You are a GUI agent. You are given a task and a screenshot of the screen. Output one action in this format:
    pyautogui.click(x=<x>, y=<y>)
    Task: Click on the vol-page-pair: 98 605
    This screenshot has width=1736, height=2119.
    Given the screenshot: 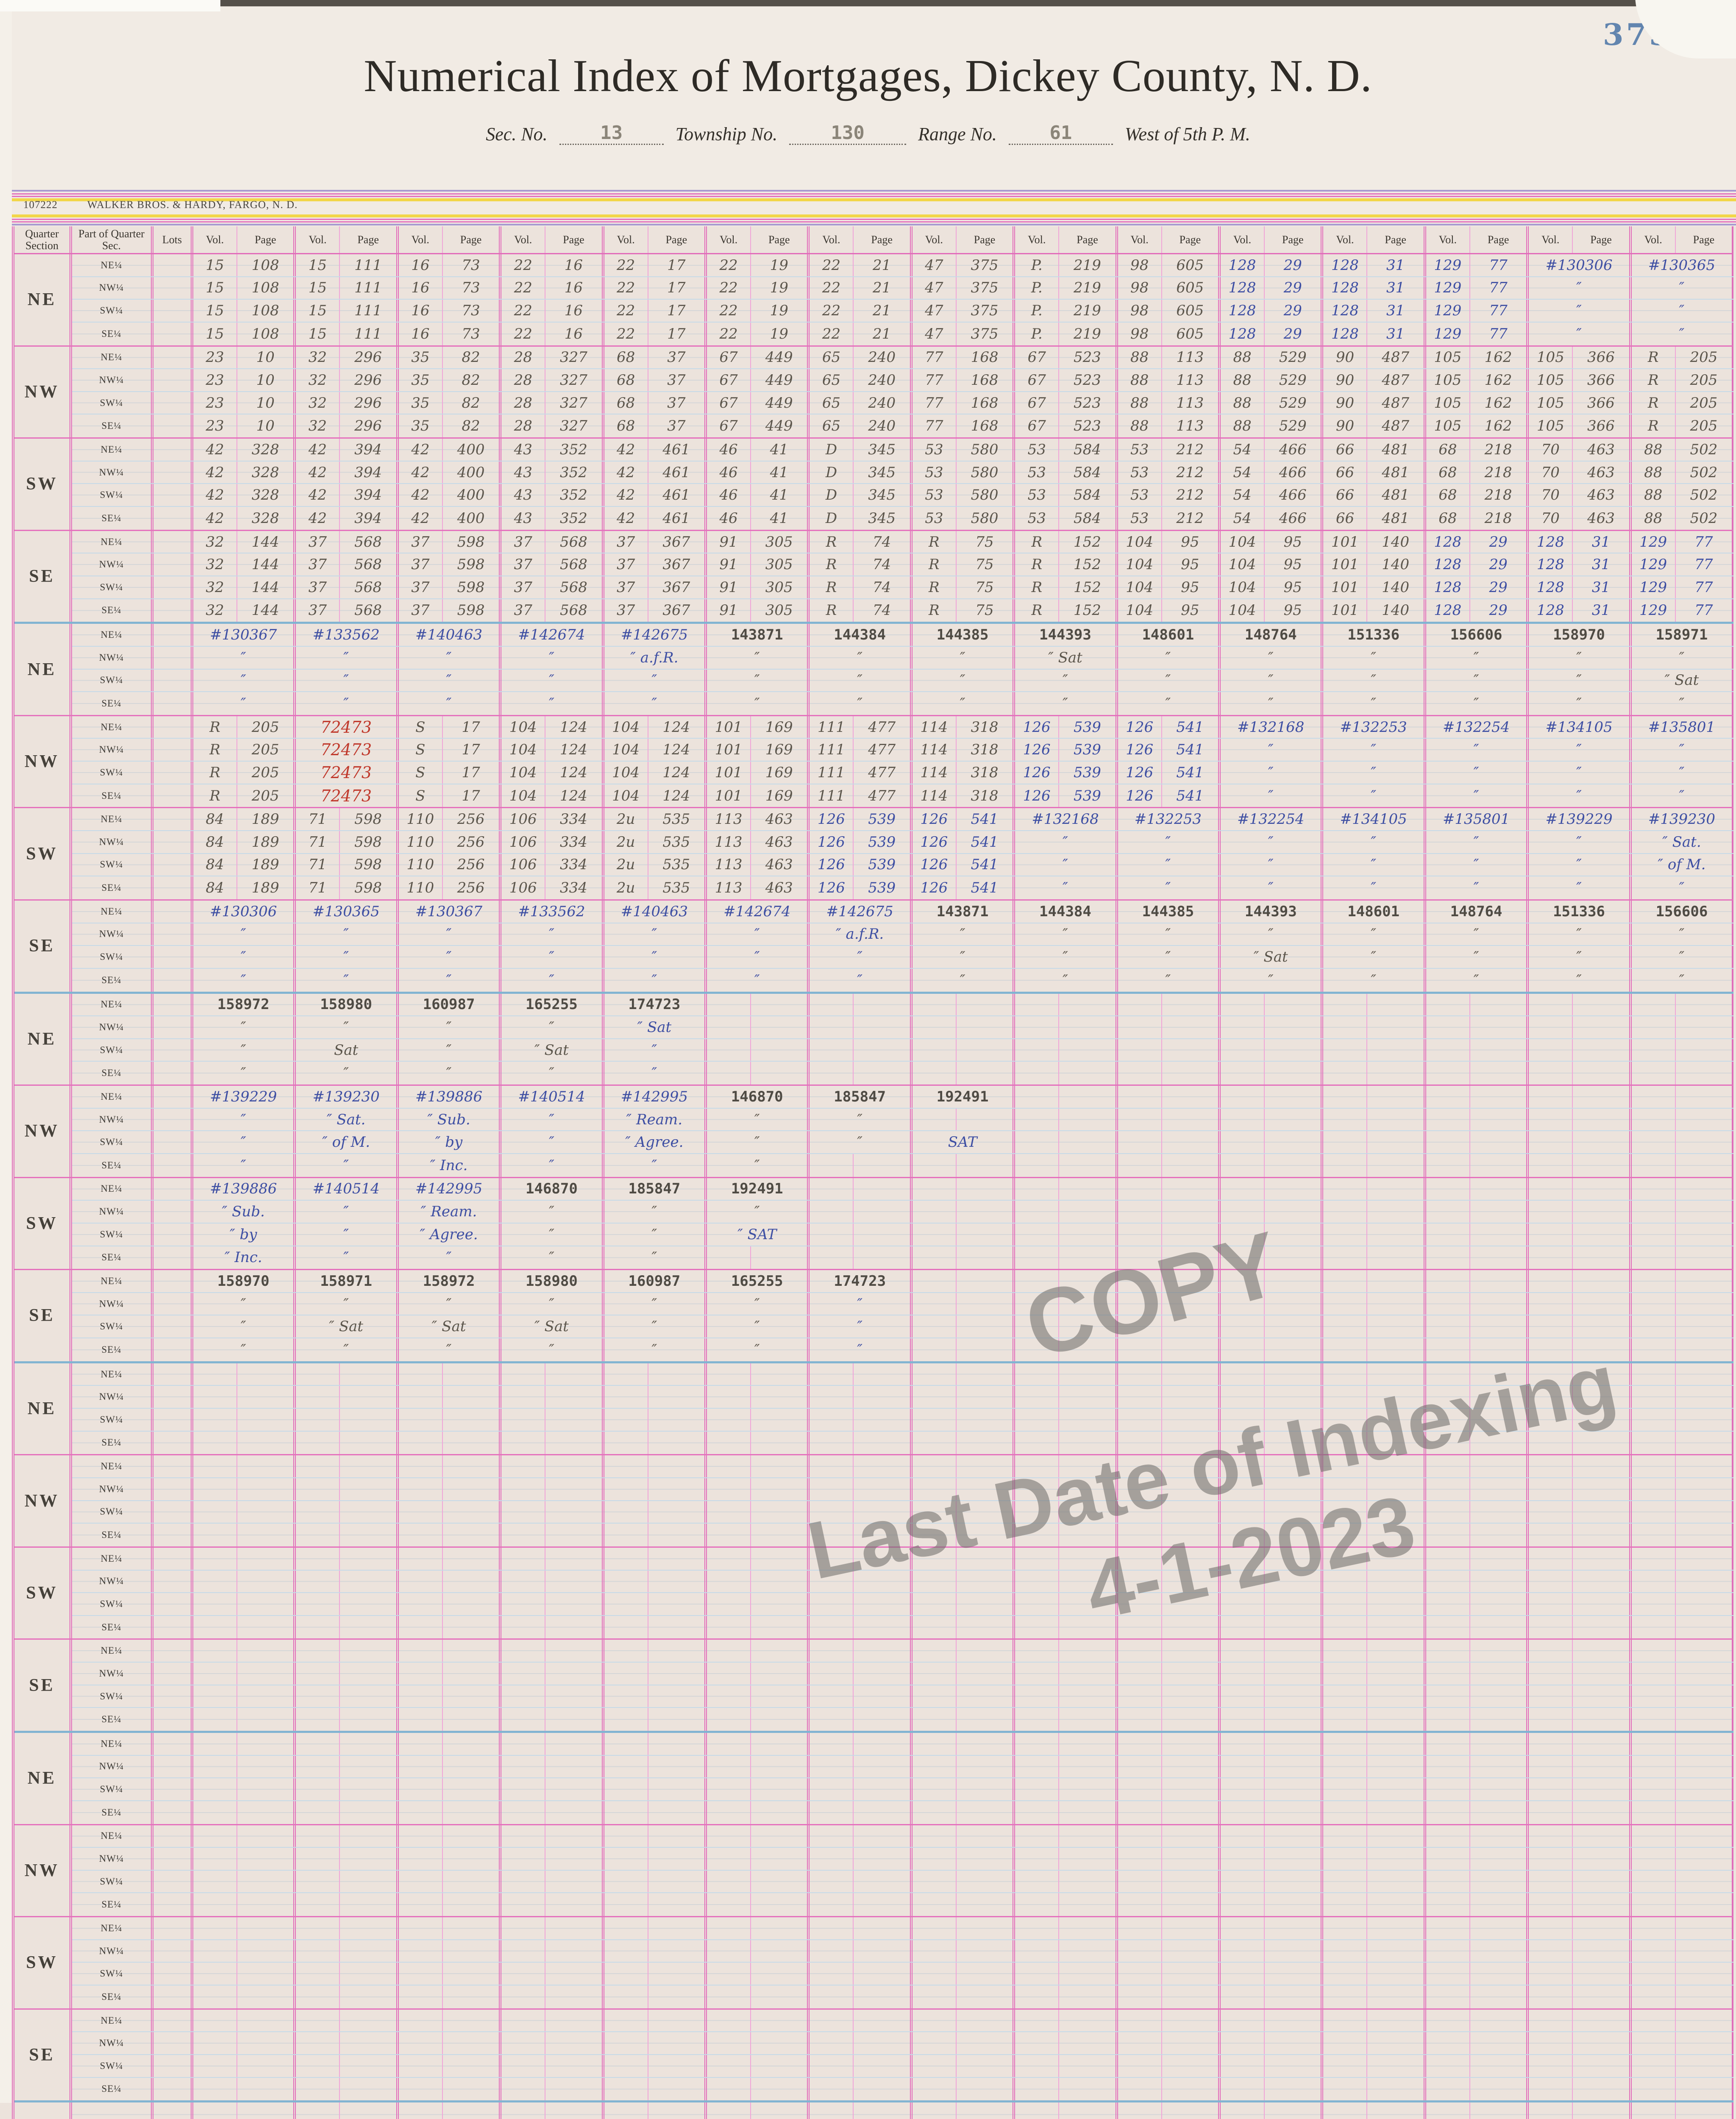 What is the action you would take?
    pyautogui.click(x=1169, y=265)
    